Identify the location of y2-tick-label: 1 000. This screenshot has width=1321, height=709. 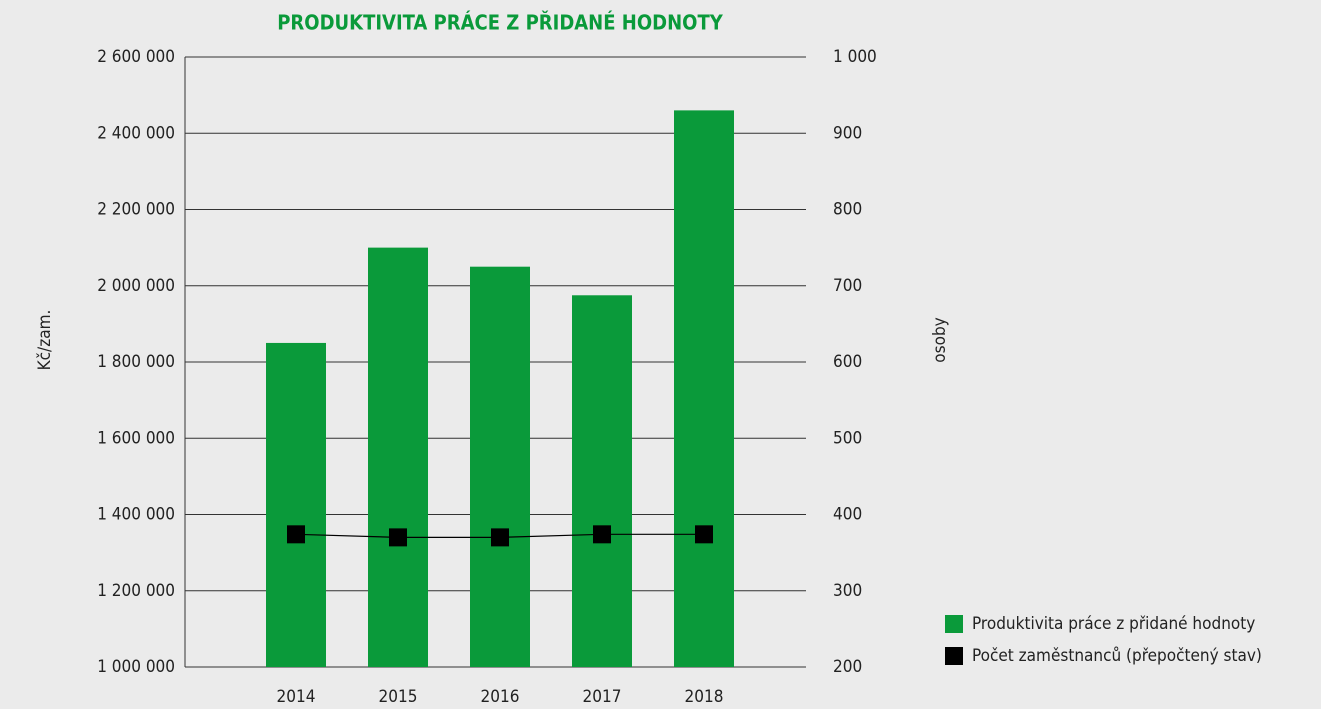
(855, 57).